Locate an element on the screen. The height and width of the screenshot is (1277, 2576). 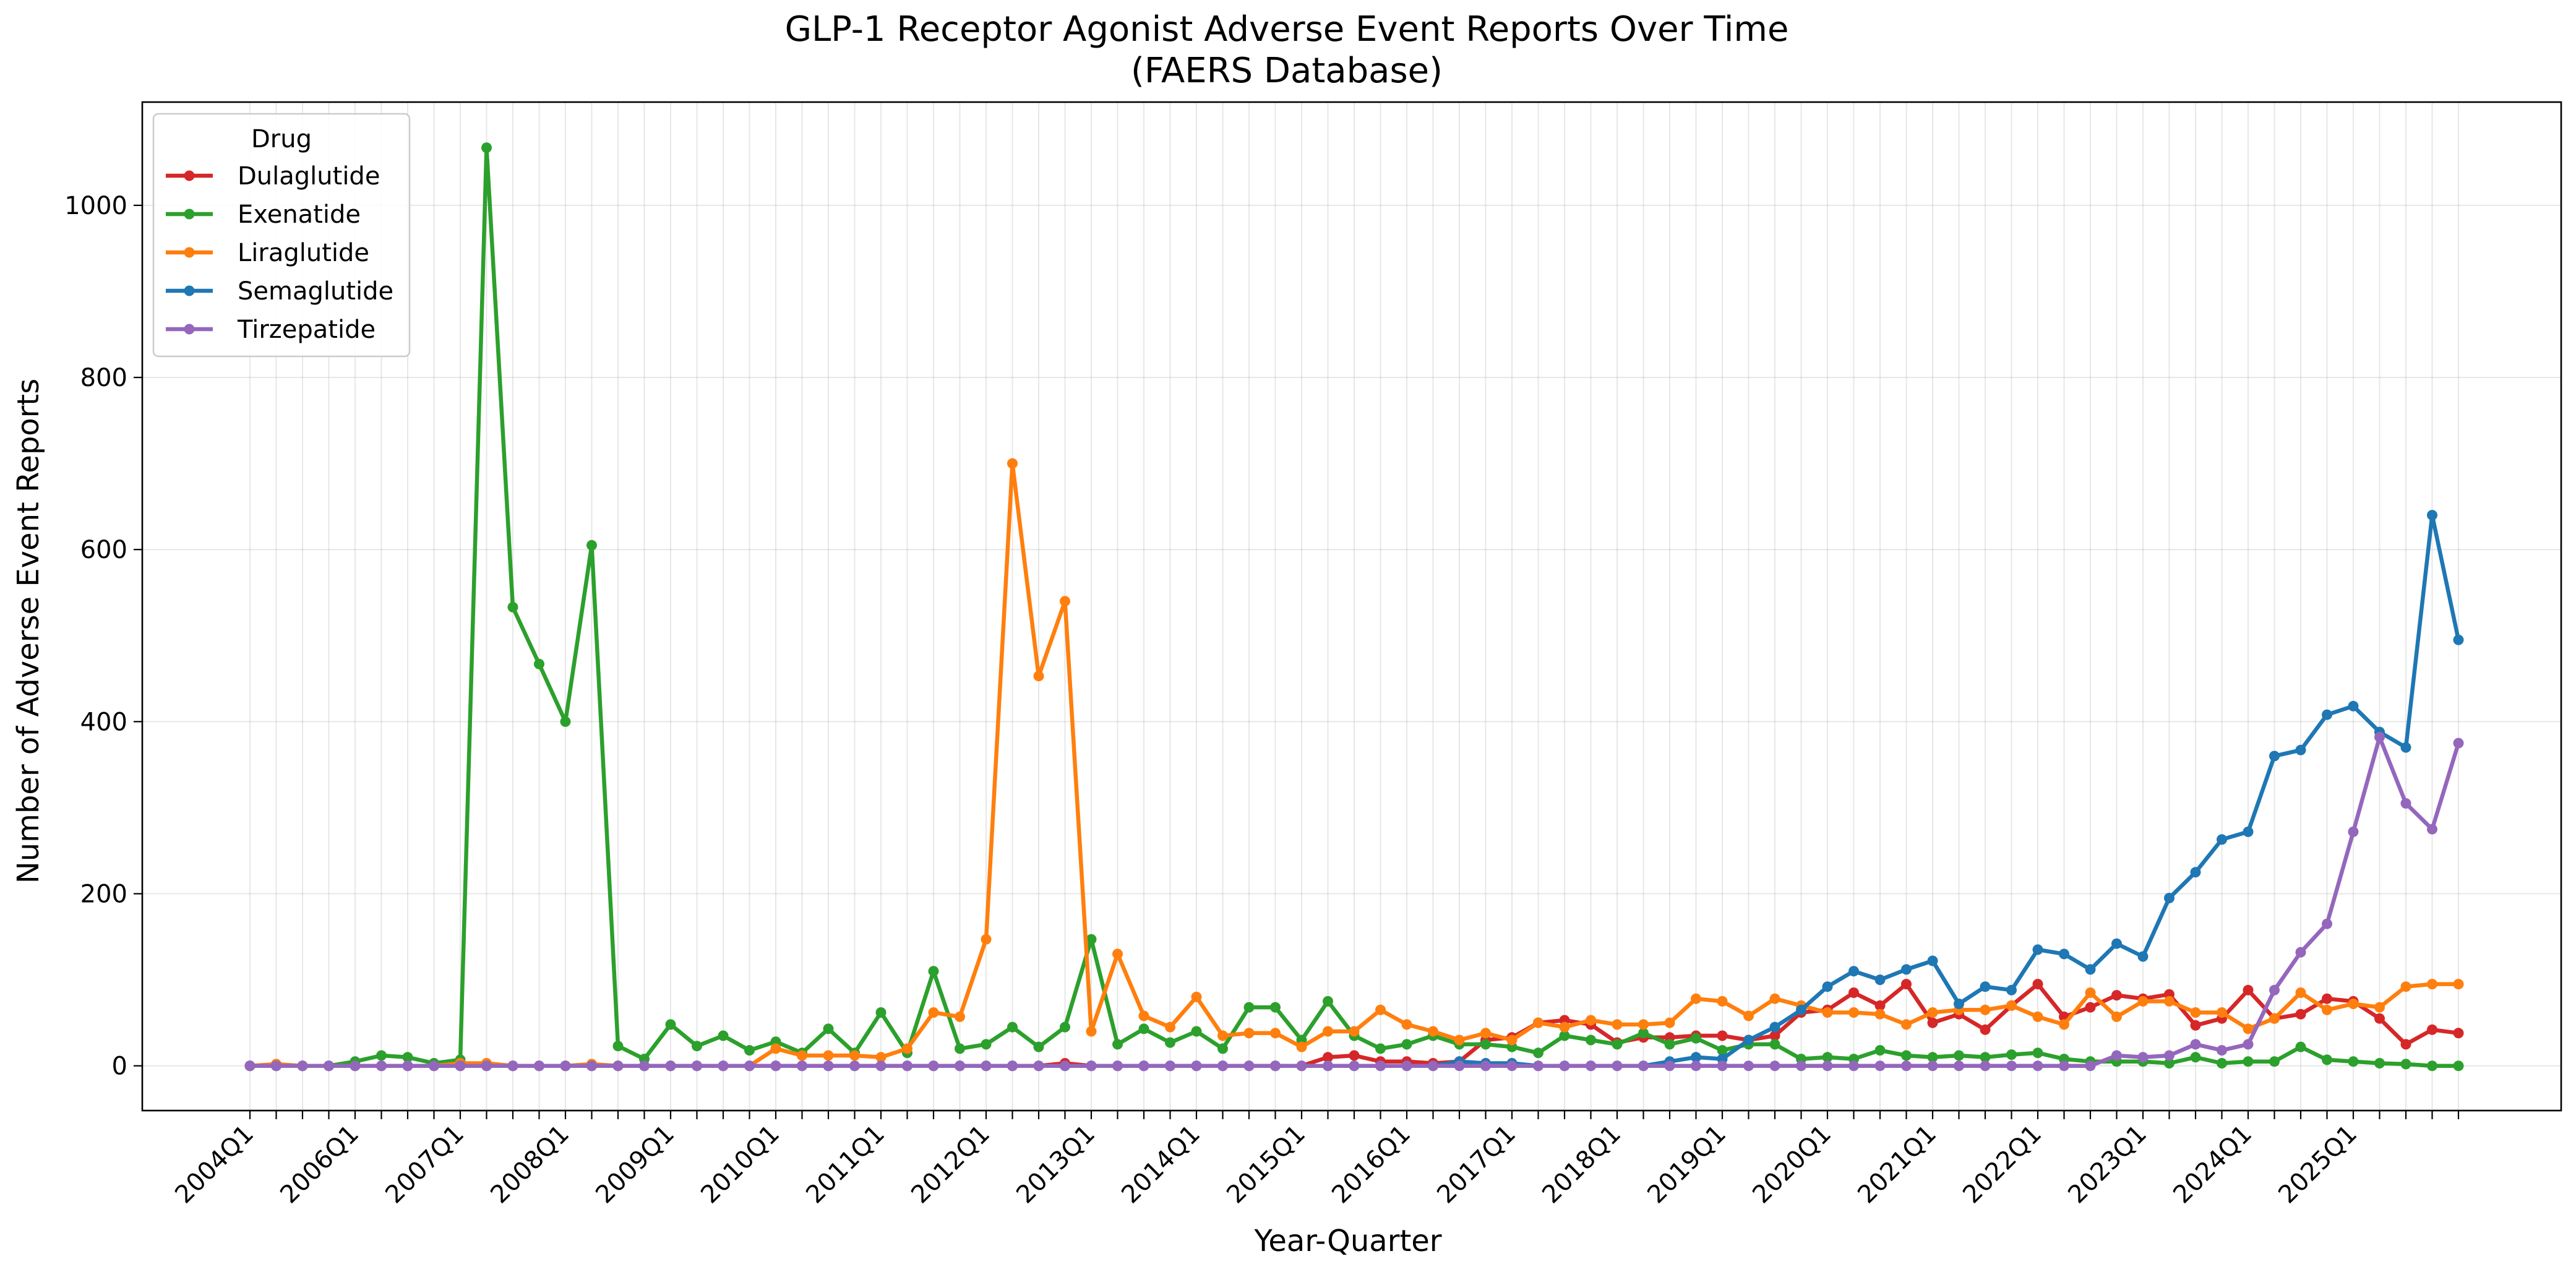
legend-label: Dulaglutide is located at coordinates (309, 176).